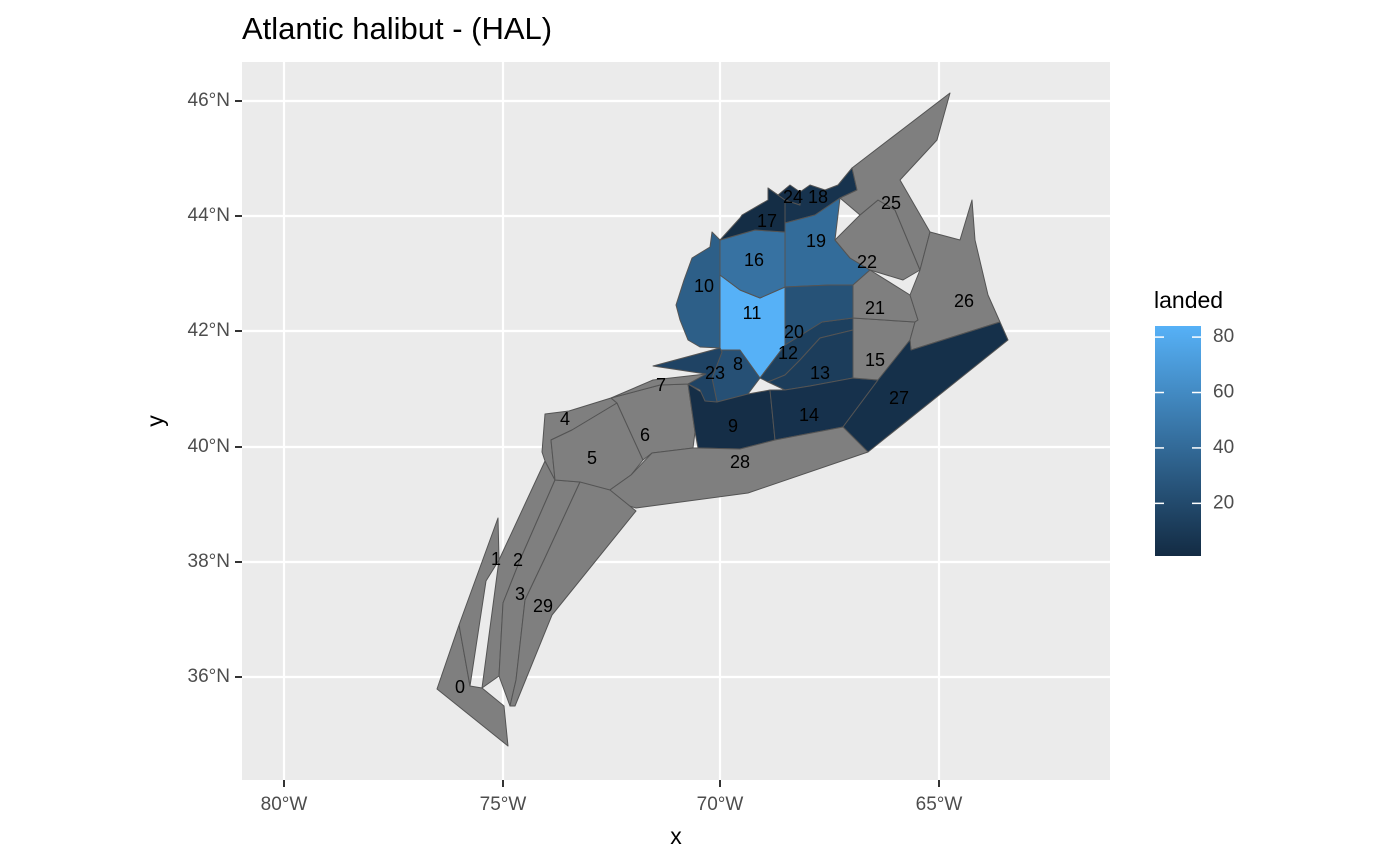  What do you see at coordinates (397, 28) in the screenshot?
I see `chart-title: Atlantic halibut - (HAL)` at bounding box center [397, 28].